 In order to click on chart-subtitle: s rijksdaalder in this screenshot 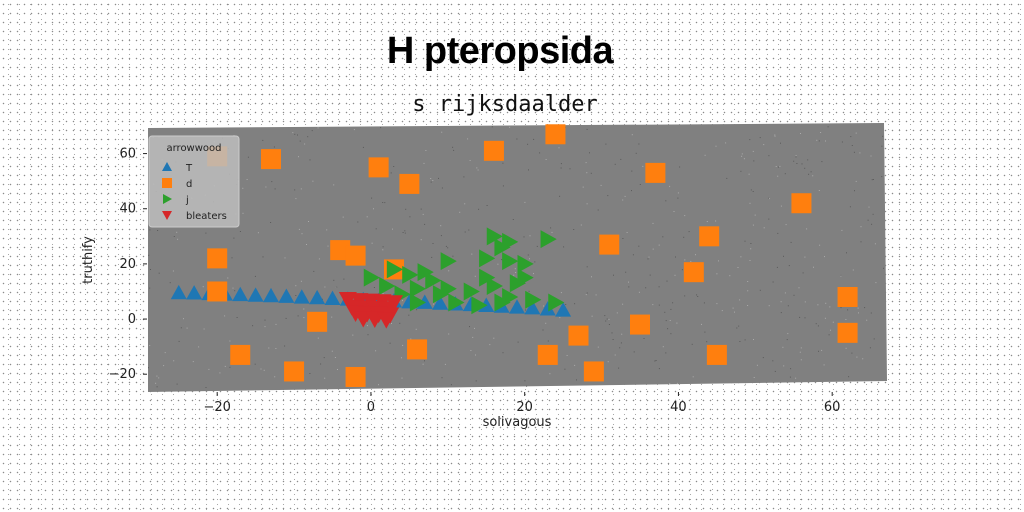, I will do `click(505, 104)`.